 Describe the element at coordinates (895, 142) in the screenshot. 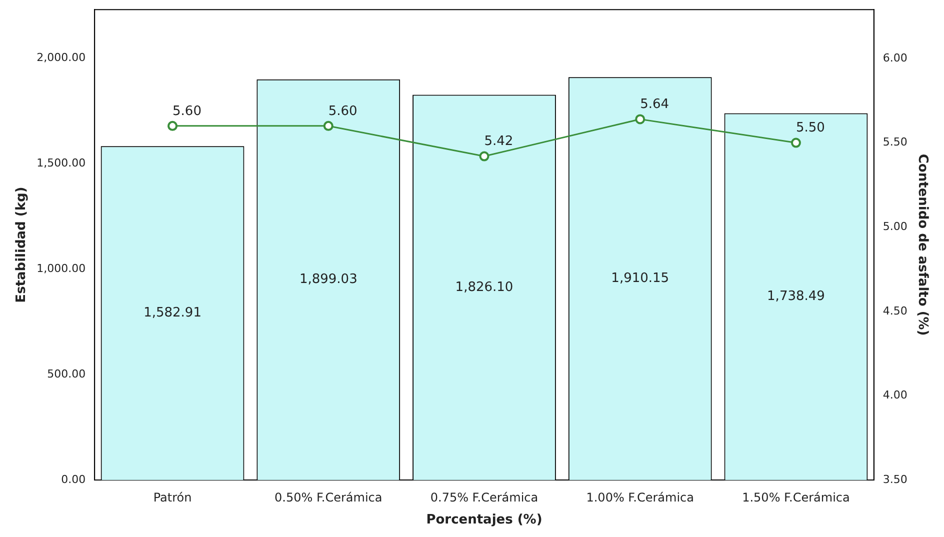

I see `y2-tick-label: 5.50` at that location.